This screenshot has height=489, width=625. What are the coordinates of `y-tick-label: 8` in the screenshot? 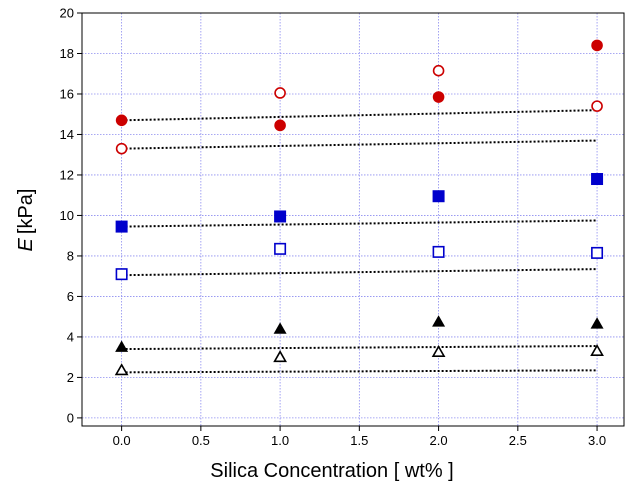 It's located at (70, 255).